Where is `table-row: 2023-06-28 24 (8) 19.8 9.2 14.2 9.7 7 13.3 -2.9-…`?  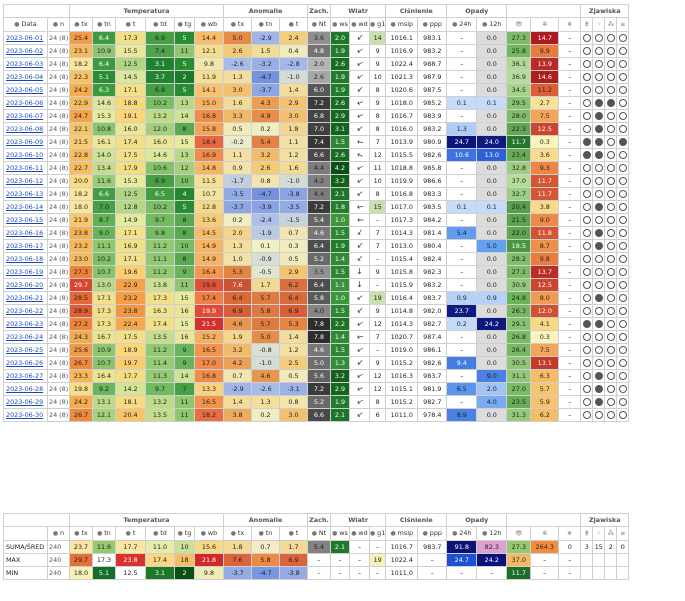 table-row: 2023-06-28 24 (8) 19.8 9.2 14.2 9.7 7 13.3 -2.9-… is located at coordinates (316, 389).